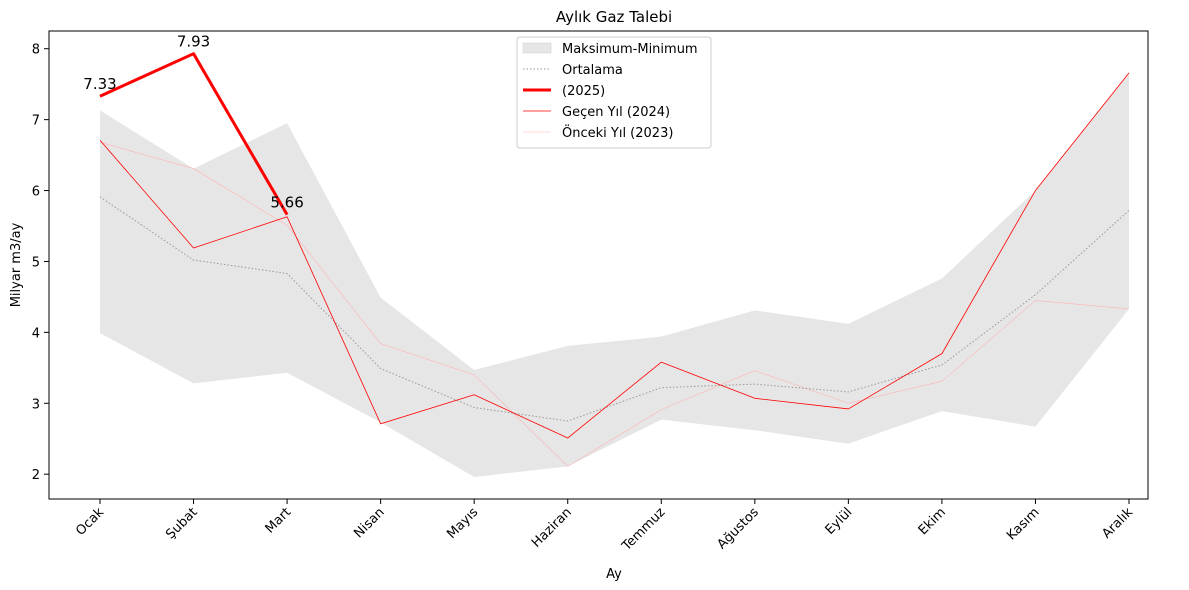 Image resolution: width=1189 pixels, height=590 pixels. What do you see at coordinates (16, 264) in the screenshot?
I see `y-axis-label: Milyar m3/ay` at bounding box center [16, 264].